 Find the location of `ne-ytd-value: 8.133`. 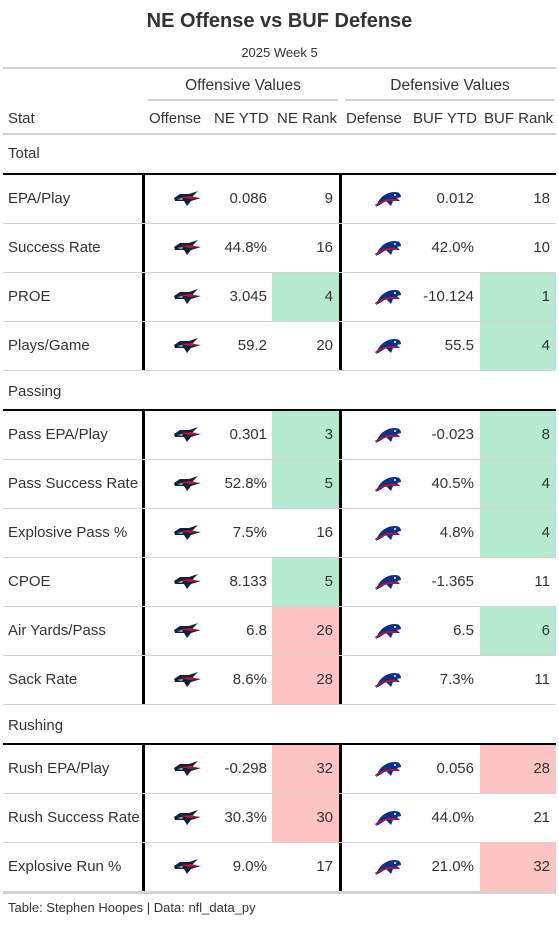

ne-ytd-value: 8.133 is located at coordinates (248, 581).